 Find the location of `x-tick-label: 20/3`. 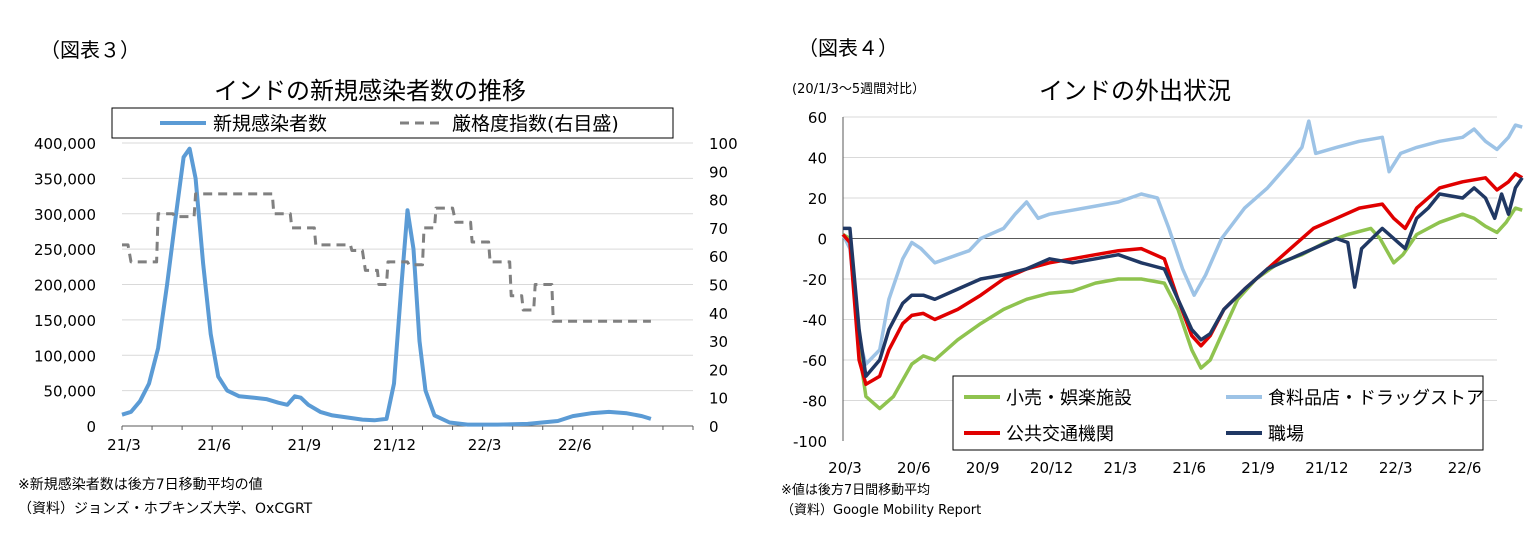

x-tick-label: 20/3 is located at coordinates (845, 468).